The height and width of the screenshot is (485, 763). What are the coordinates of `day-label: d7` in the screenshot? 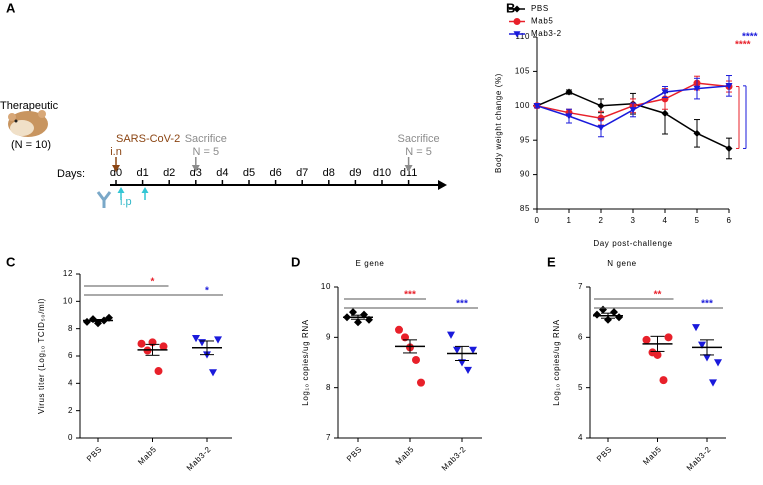 It's located at (302, 173).